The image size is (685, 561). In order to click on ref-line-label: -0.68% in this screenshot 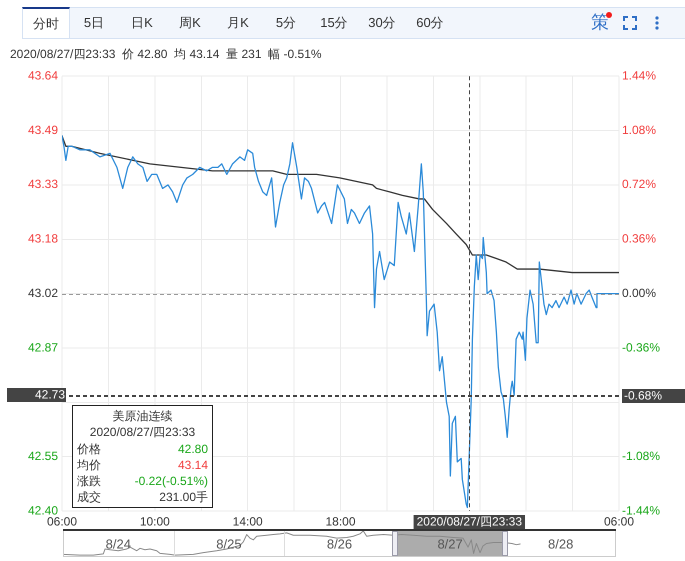, I will do `click(643, 395)`.